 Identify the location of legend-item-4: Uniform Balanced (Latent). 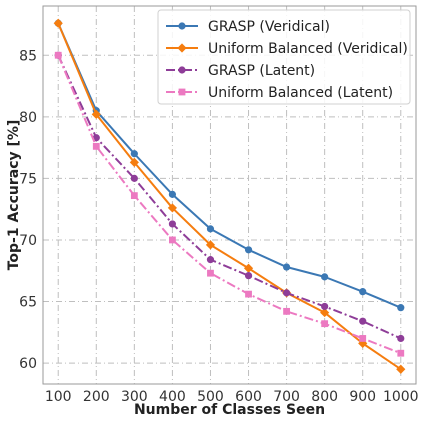
(279, 93).